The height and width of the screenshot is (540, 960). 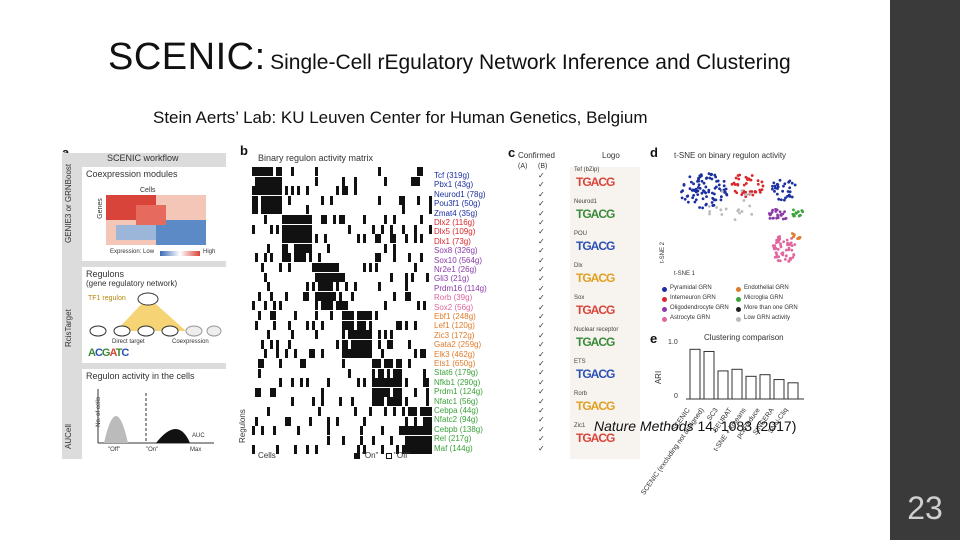 What do you see at coordinates (765, 387) in the screenshot?
I see `ari-bar` at bounding box center [765, 387].